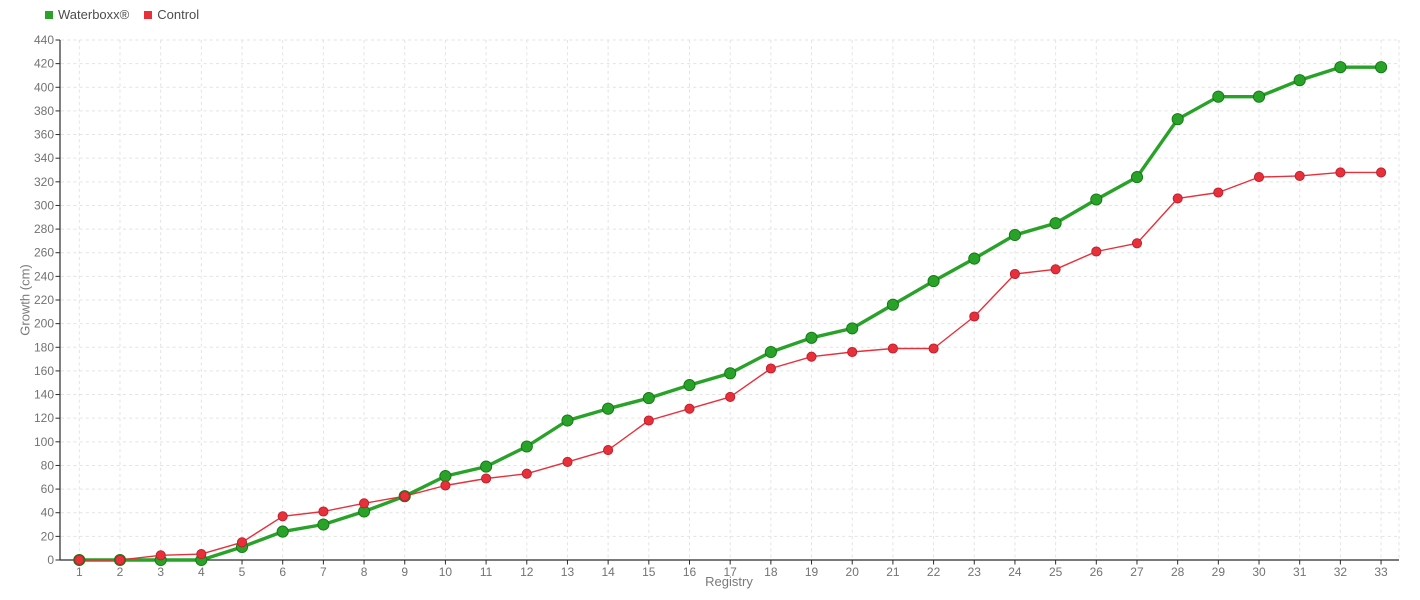 This screenshot has height=600, width=1420. What do you see at coordinates (1300, 572) in the screenshot?
I see `x-tick-label: 31` at bounding box center [1300, 572].